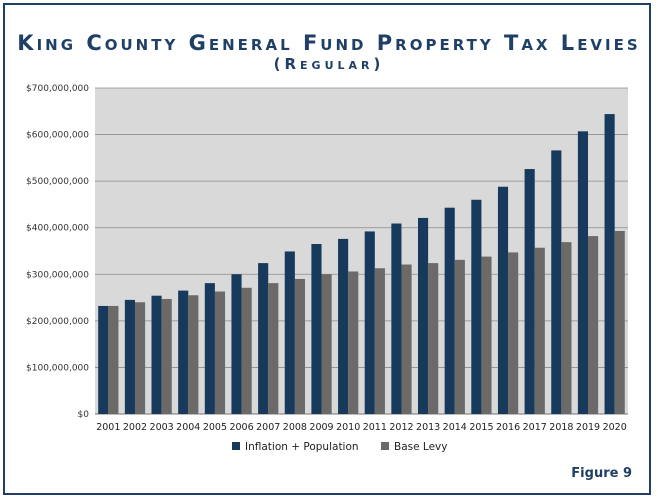 Image resolution: width=658 pixels, height=502 pixels. Describe the element at coordinates (57, 89) in the screenshot. I see `y-tick-label: $700,000,000` at that location.